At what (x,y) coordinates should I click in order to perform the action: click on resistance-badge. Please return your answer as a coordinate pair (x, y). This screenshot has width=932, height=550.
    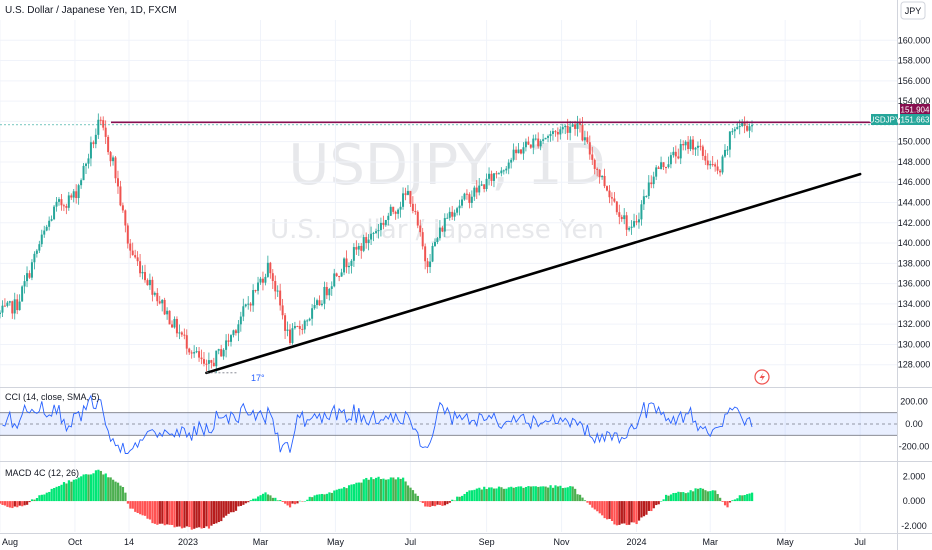
    Looking at the image, I should click on (915, 109).